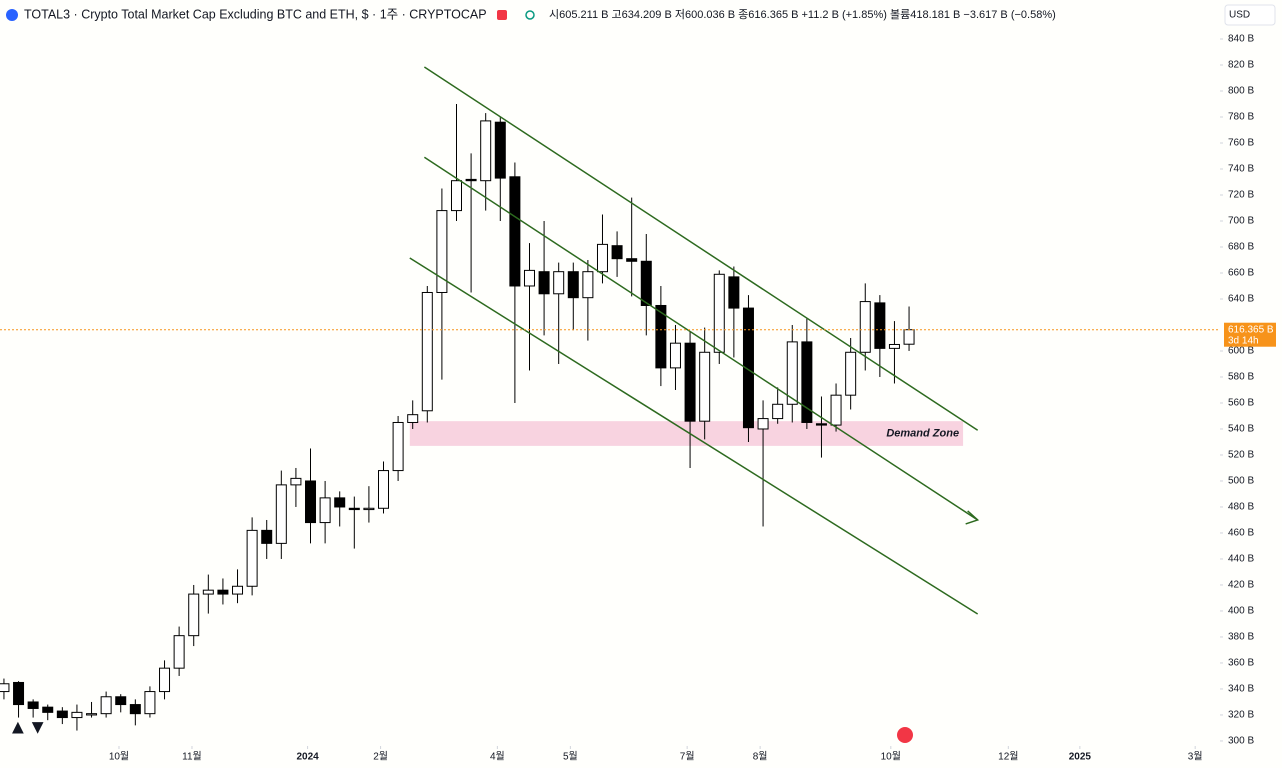  What do you see at coordinates (1241, 689) in the screenshot?
I see `y-tick-label: 340 B` at bounding box center [1241, 689].